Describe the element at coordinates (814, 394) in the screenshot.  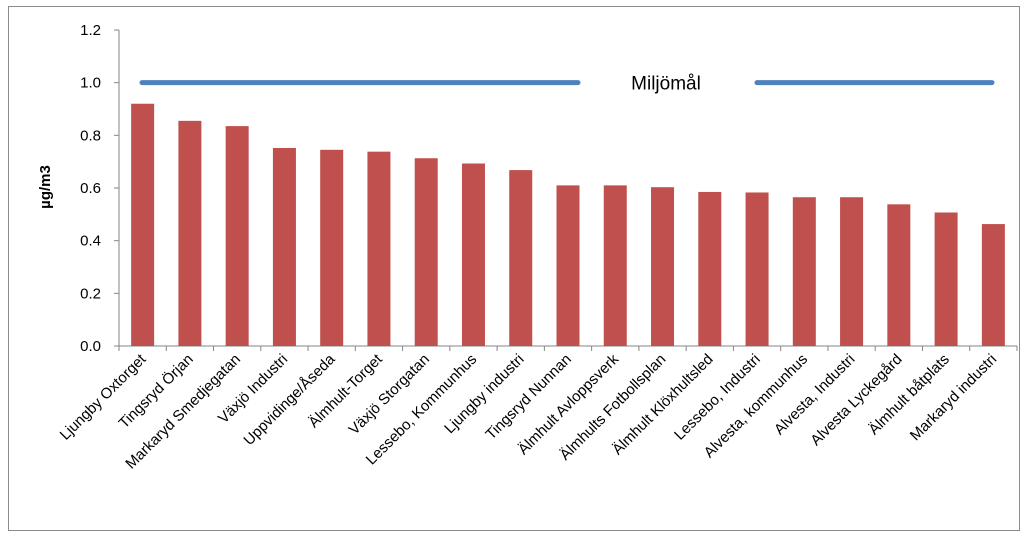
I see `x-tick-label: Alvesta, Industri` at that location.